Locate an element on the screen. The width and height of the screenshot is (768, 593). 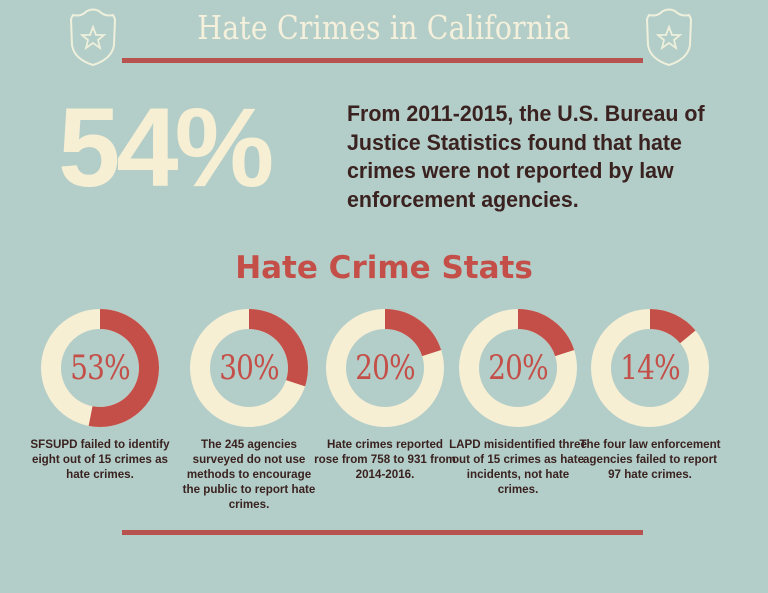
page-title: Hate Crimes in California is located at coordinates (384, 27).